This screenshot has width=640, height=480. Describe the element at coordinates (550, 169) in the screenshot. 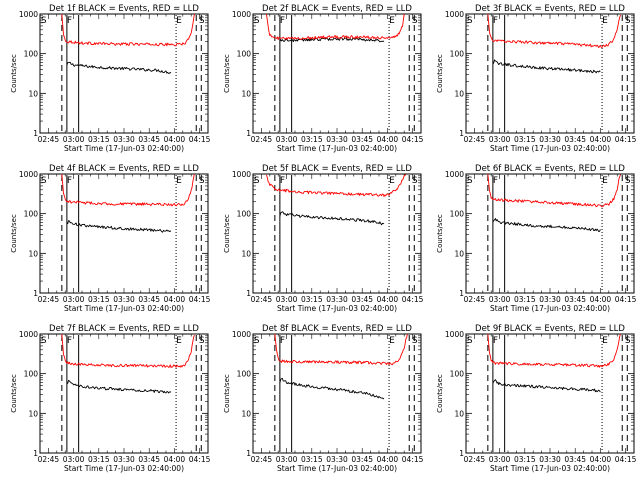

I see `panel-title: Det 6f BLACK = Events, RED = LLD` at that location.